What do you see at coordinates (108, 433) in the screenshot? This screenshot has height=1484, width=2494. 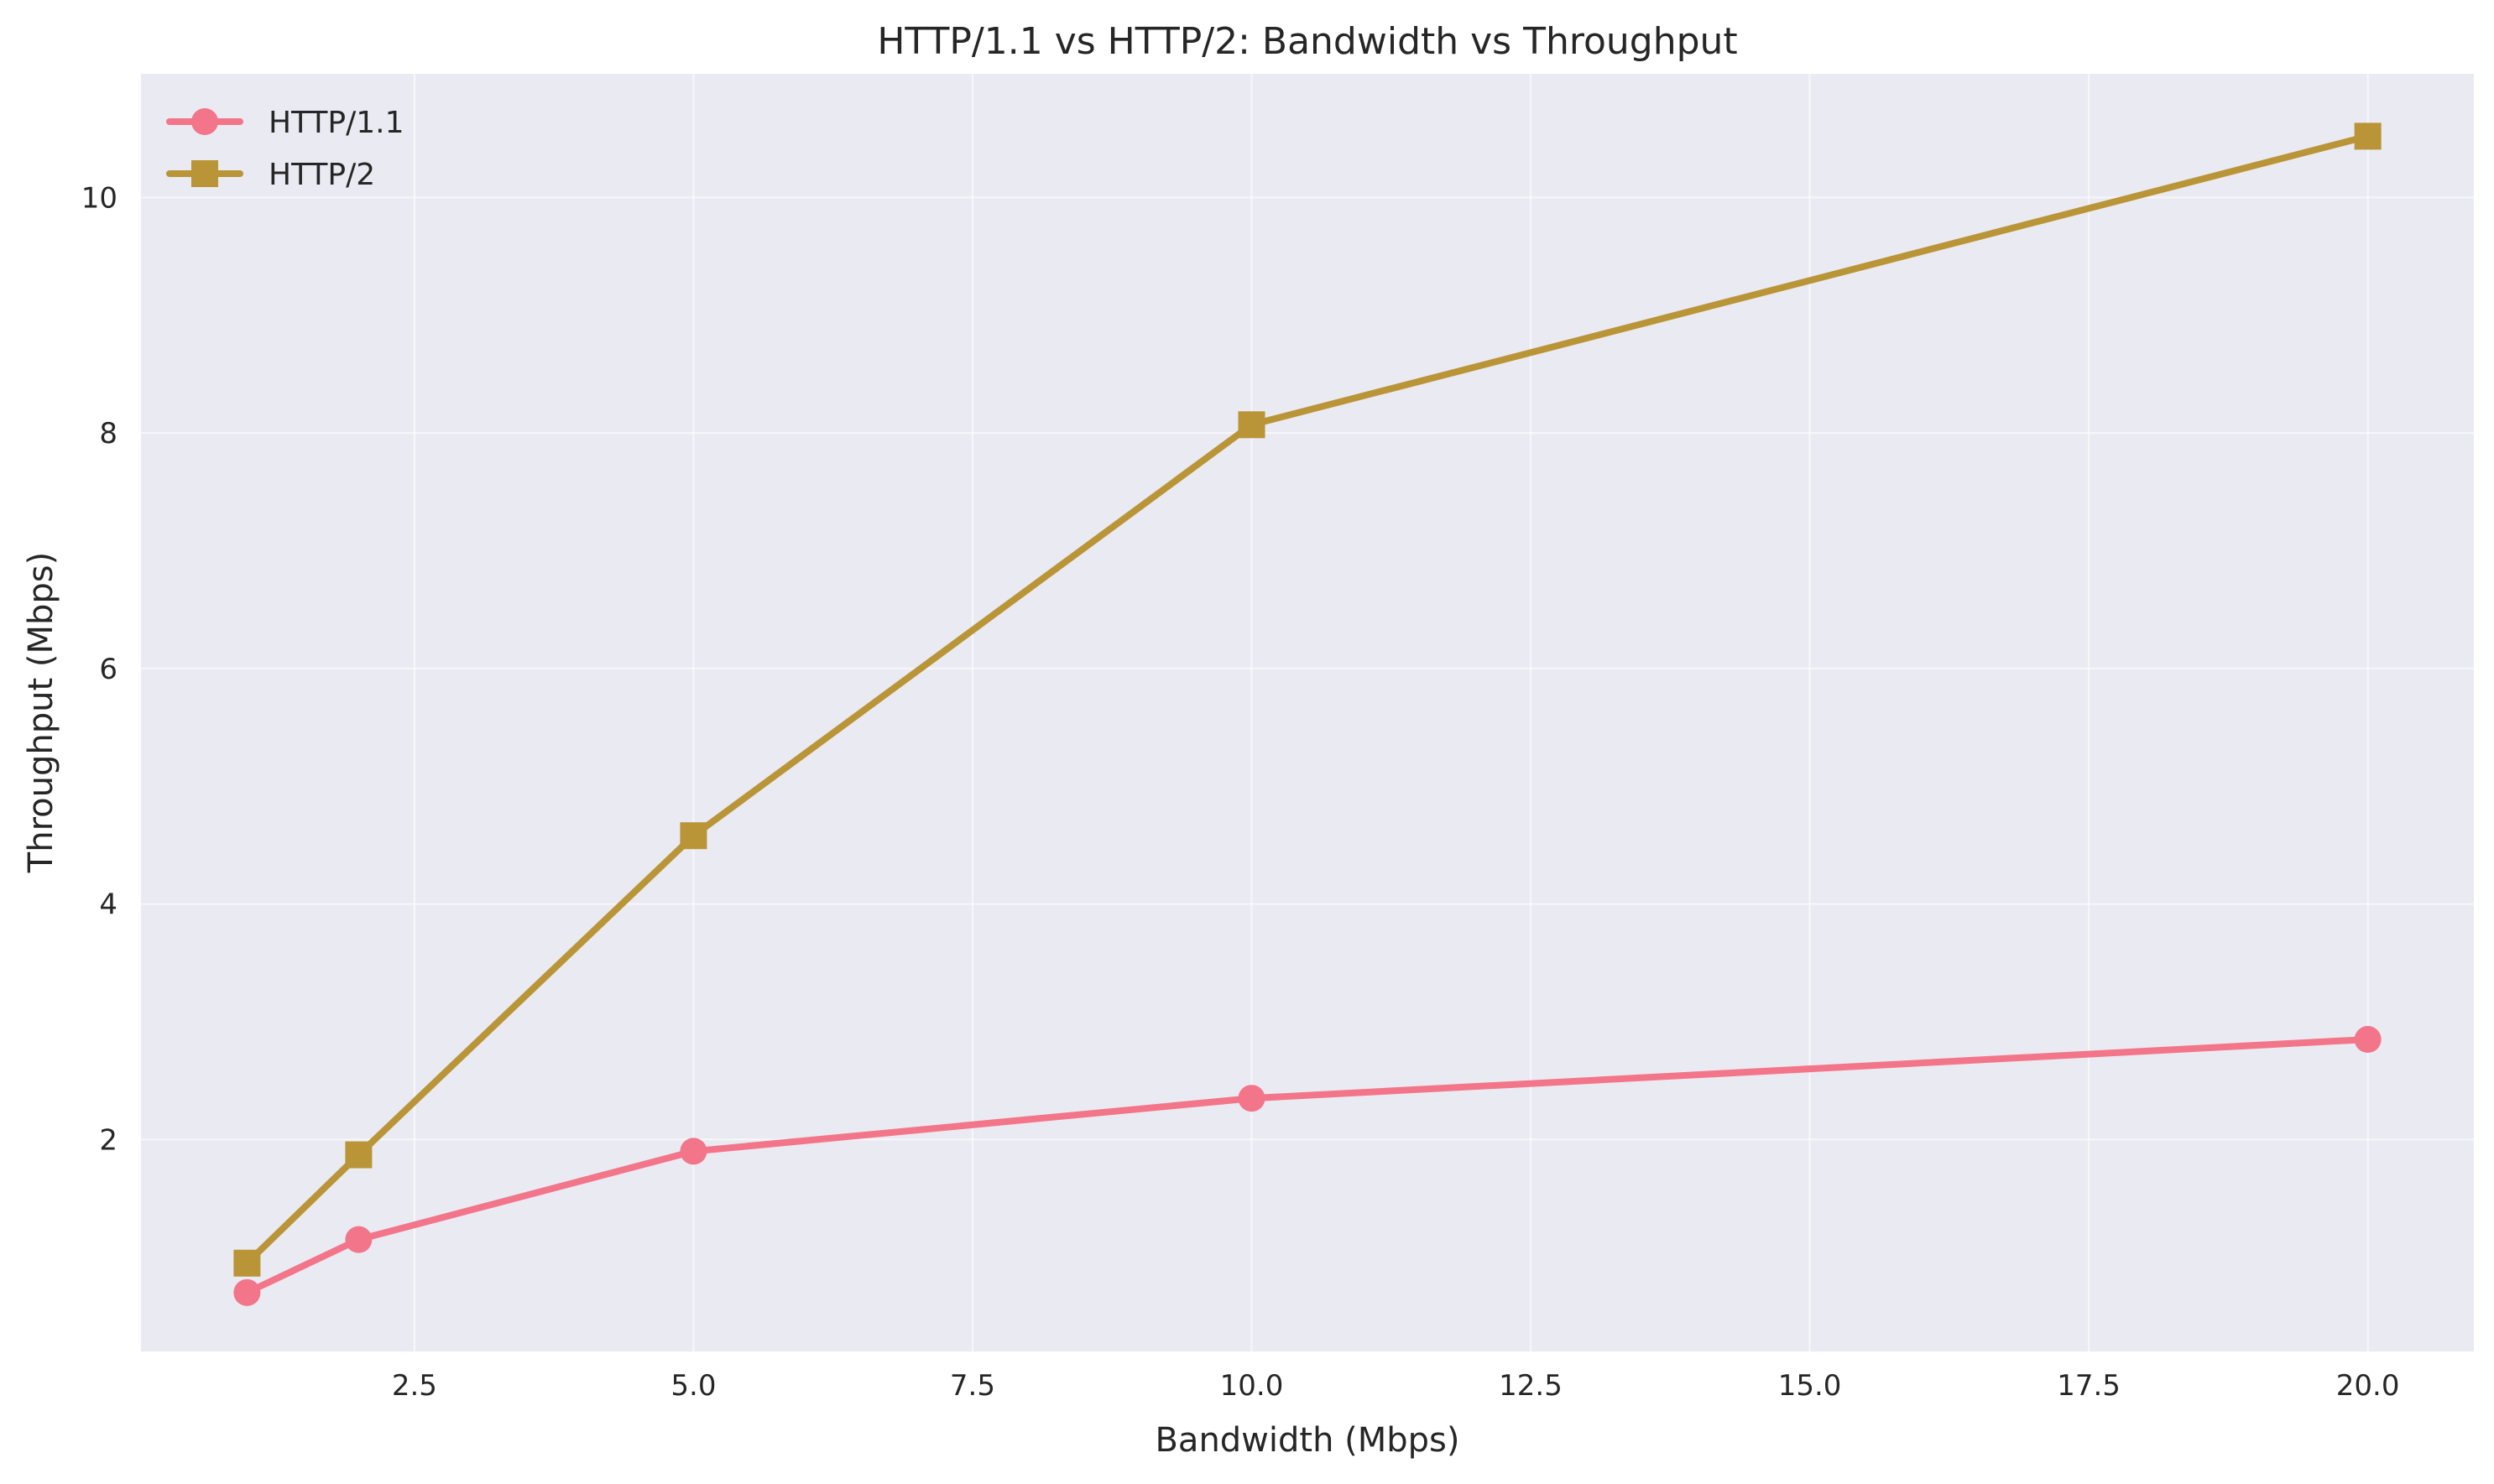 I see `y-tick-label: 8` at bounding box center [108, 433].